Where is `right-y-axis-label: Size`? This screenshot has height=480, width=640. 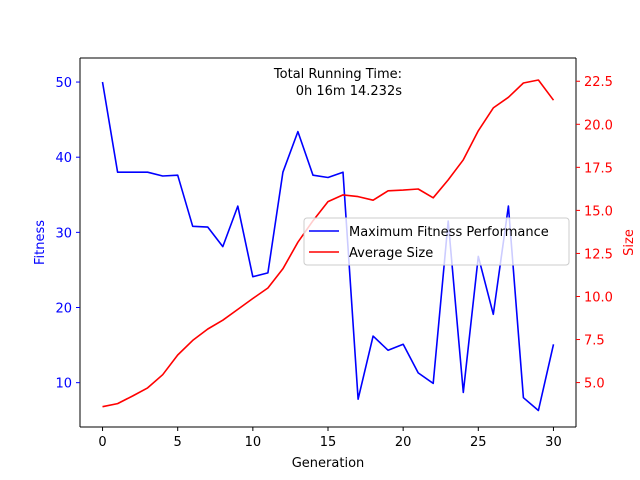 right-y-axis-label: Size is located at coordinates (629, 242).